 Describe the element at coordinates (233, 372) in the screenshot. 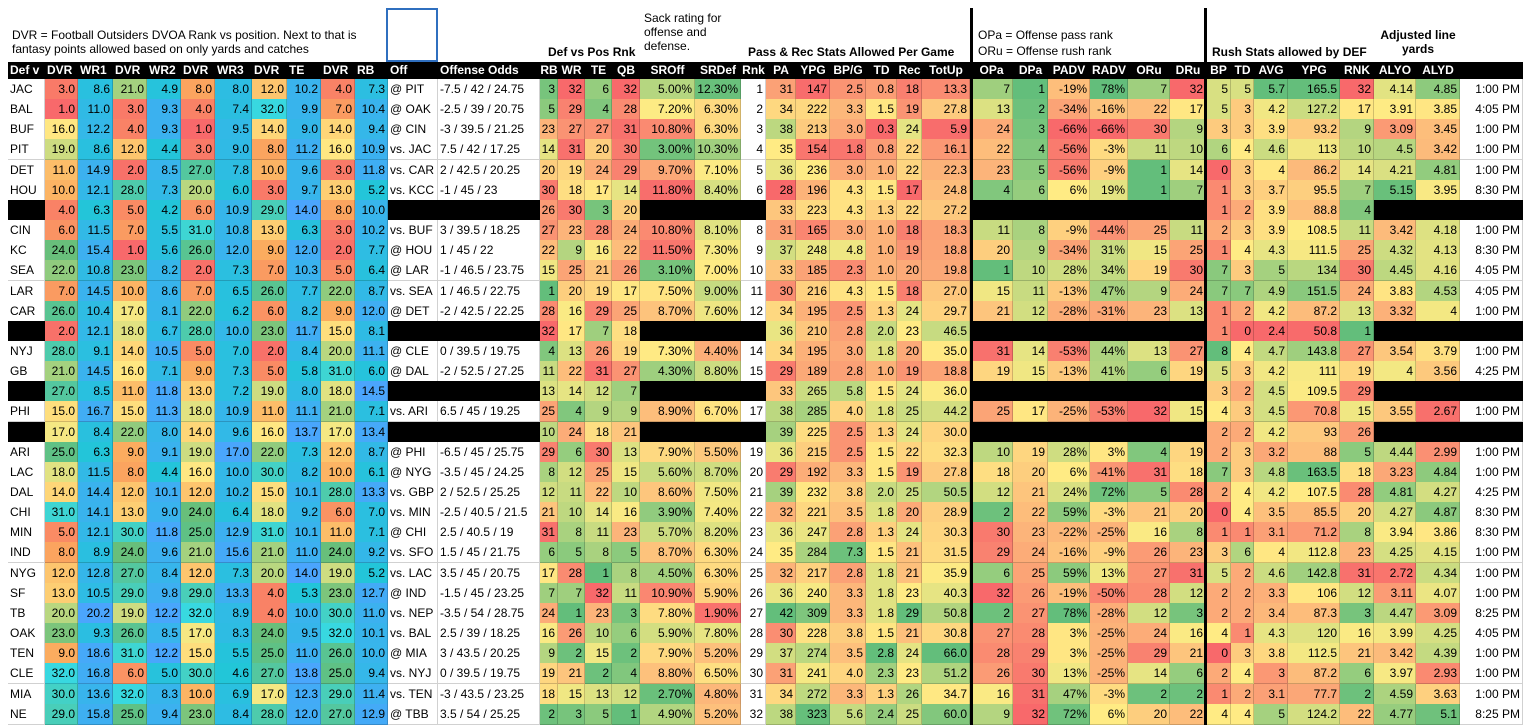

I see `stat-cell: 7.3` at that location.